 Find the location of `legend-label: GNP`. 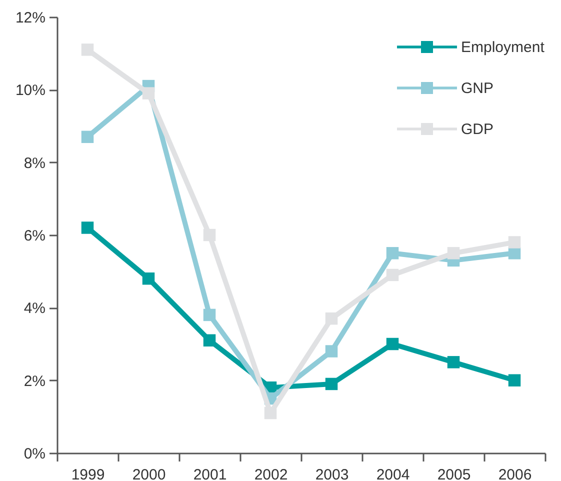

legend-label: GNP is located at coordinates (477, 88).